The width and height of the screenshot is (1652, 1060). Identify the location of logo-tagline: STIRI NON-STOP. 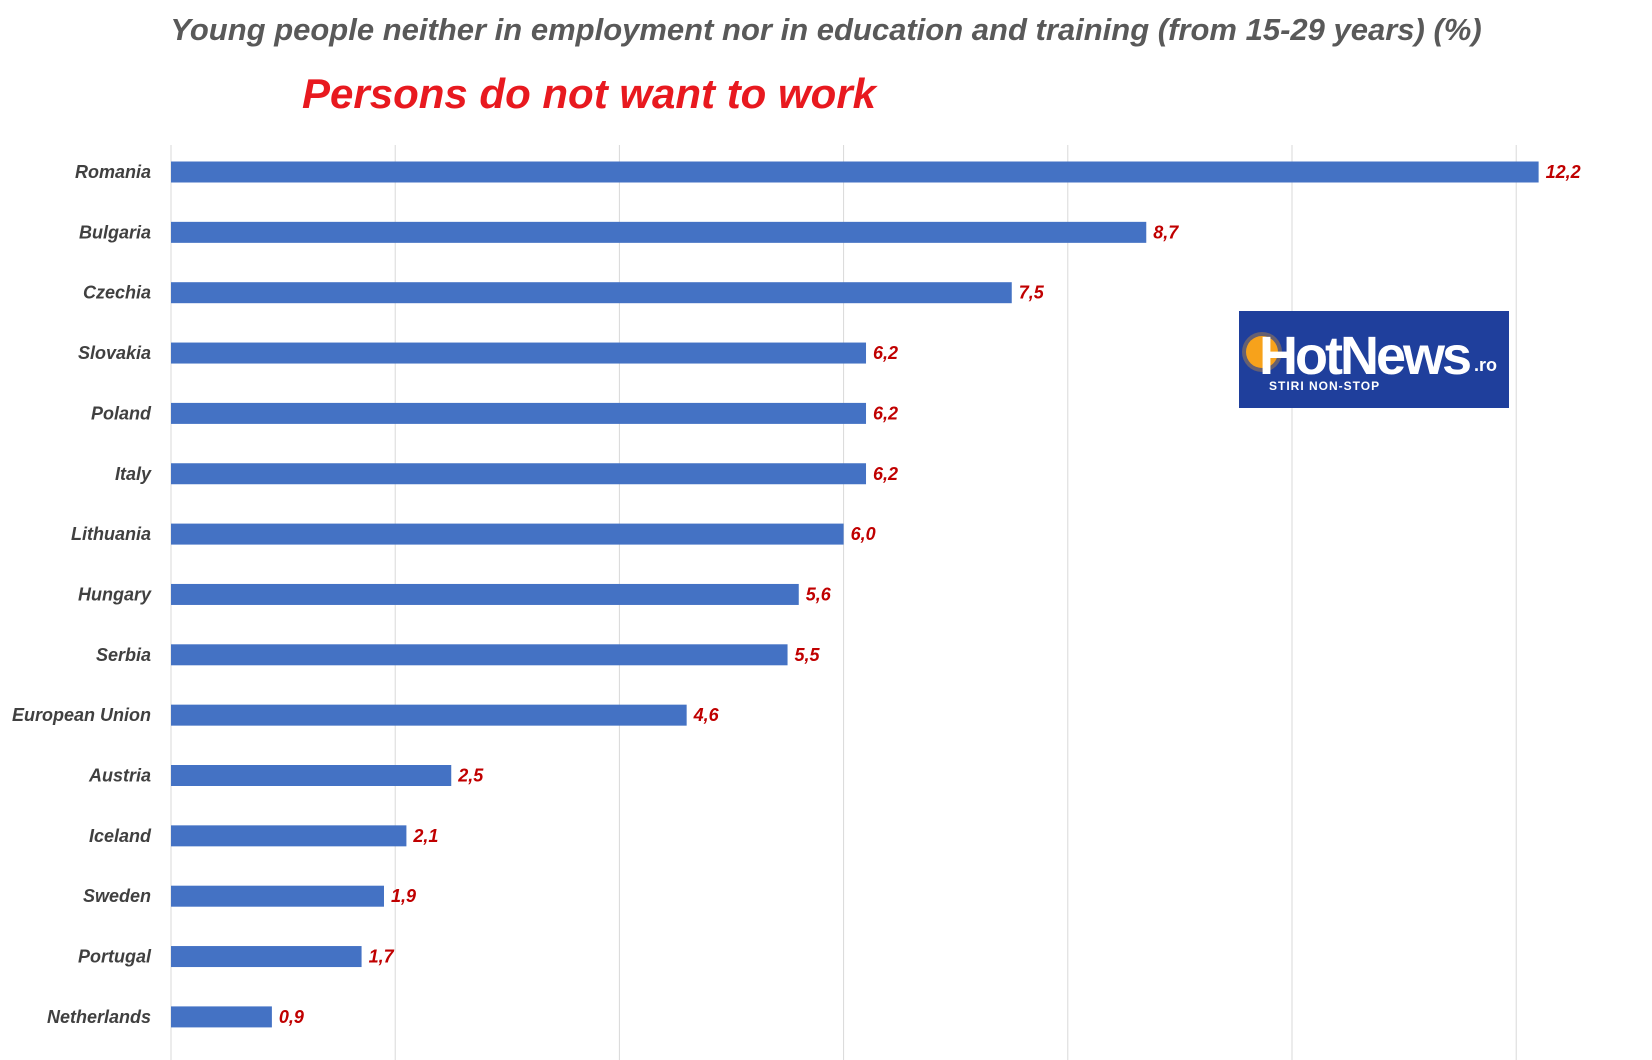
(1325, 386).